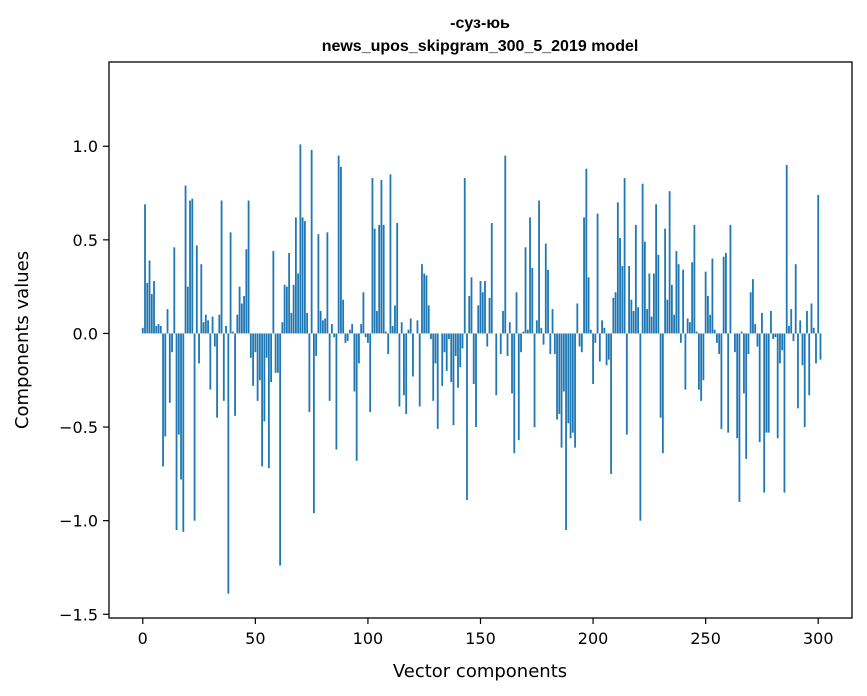 The width and height of the screenshot is (867, 696). I want to click on x-tick-label: 100, so click(368, 638).